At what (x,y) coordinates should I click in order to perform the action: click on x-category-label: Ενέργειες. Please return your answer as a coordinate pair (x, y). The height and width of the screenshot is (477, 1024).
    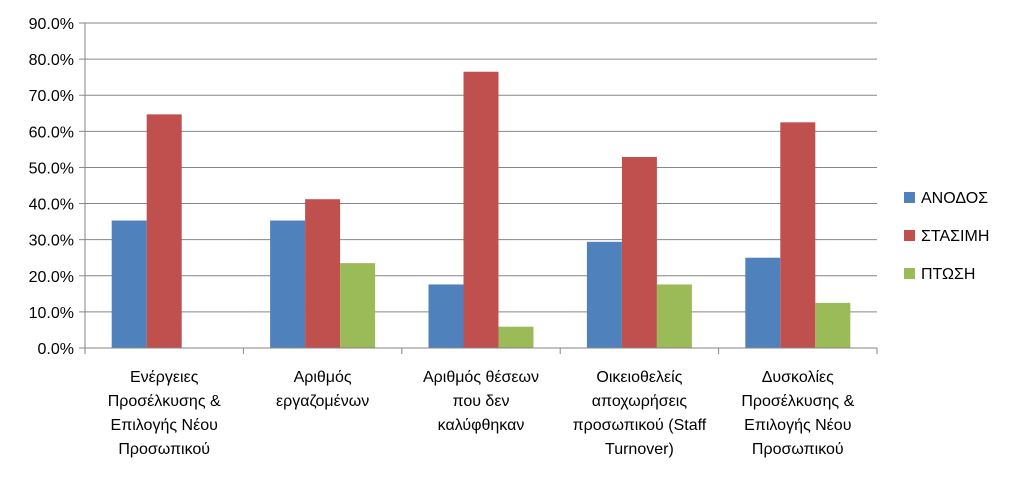
    Looking at the image, I should click on (164, 377).